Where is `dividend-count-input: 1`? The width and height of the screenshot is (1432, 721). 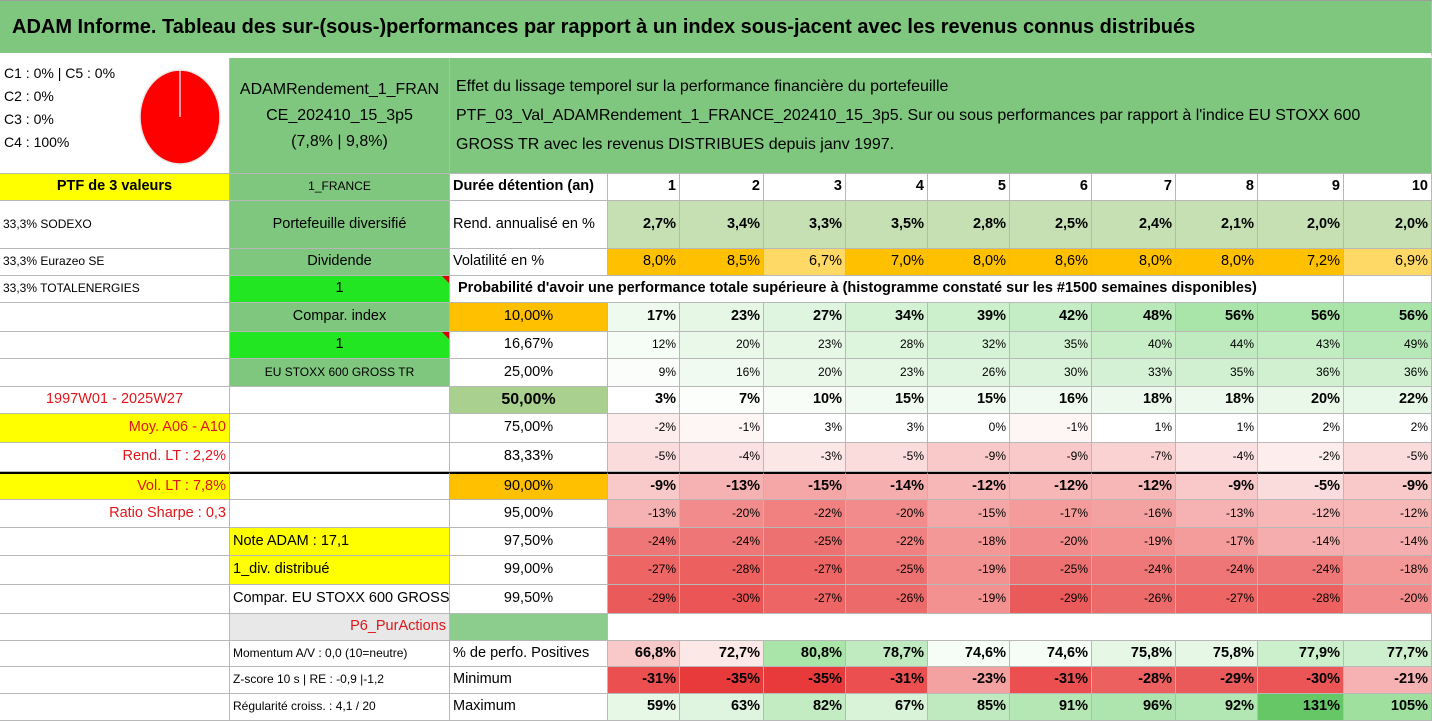 dividend-count-input: 1 is located at coordinates (340, 289).